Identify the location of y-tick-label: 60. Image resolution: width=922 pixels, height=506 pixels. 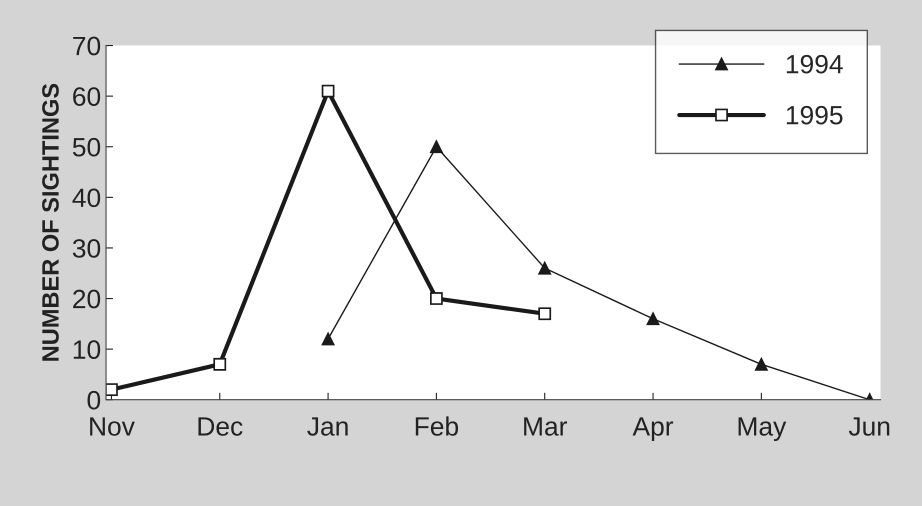
(86, 96).